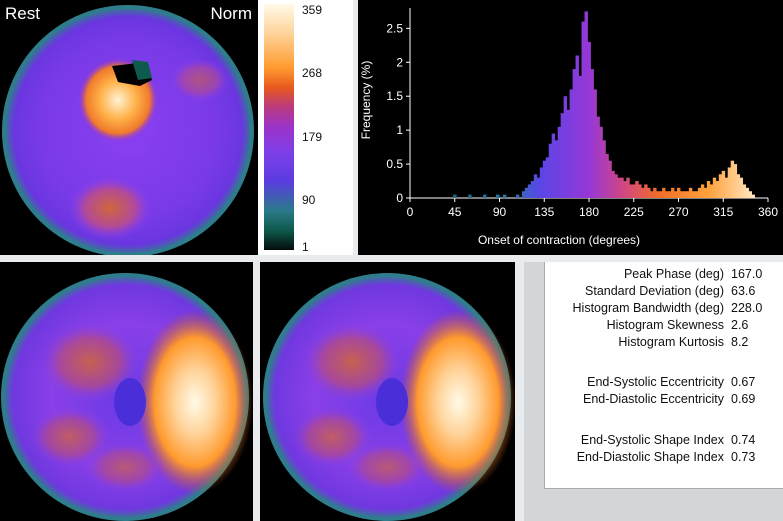 The height and width of the screenshot is (521, 783). I want to click on y-axis-label: Frequency (%), so click(366, 100).